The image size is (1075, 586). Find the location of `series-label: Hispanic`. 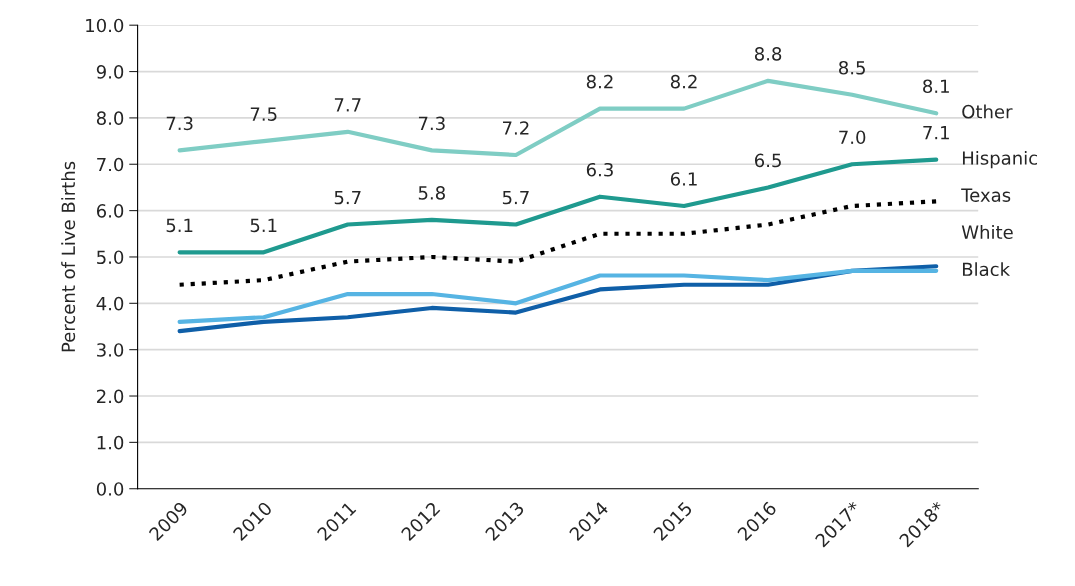

series-label: Hispanic is located at coordinates (1000, 159).